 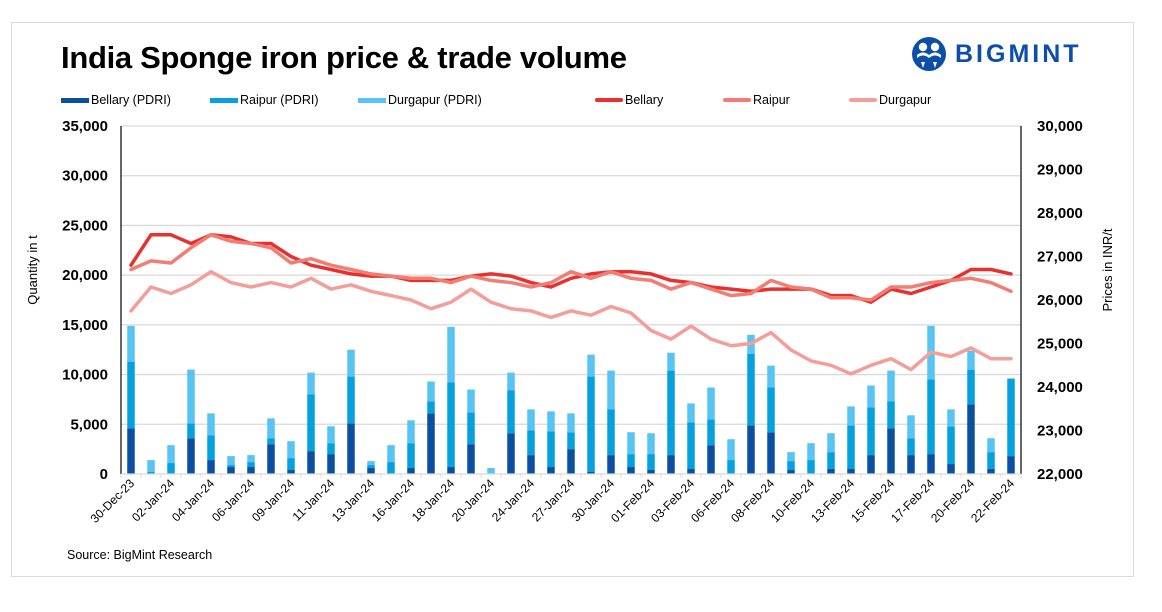 What do you see at coordinates (85, 375) in the screenshot?
I see `y-tick-label: 10,000` at bounding box center [85, 375].